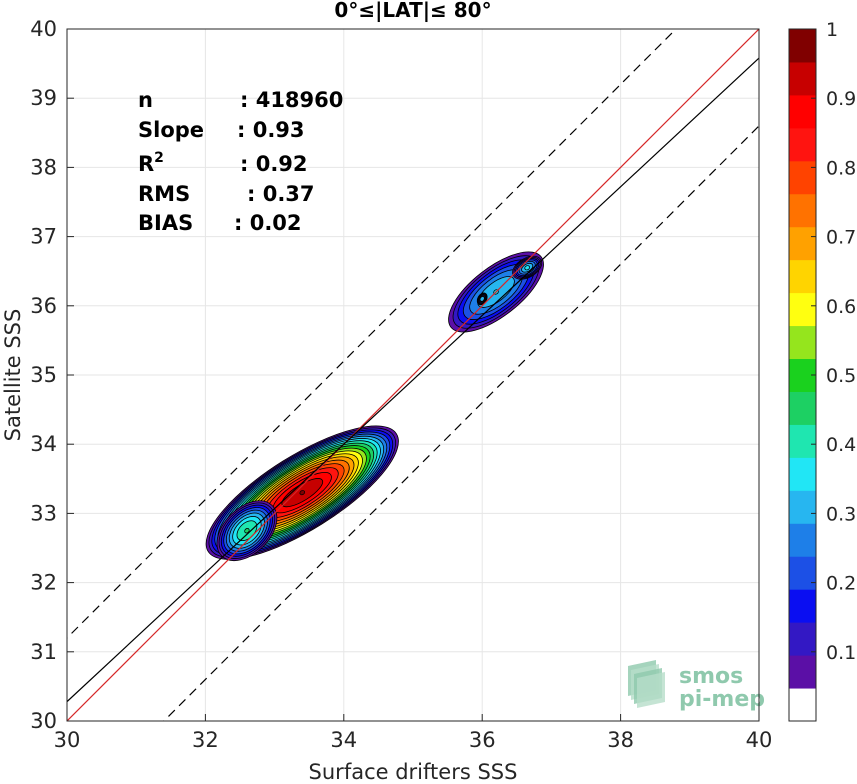  I want to click on stat-value: : 418960, so click(291, 100).